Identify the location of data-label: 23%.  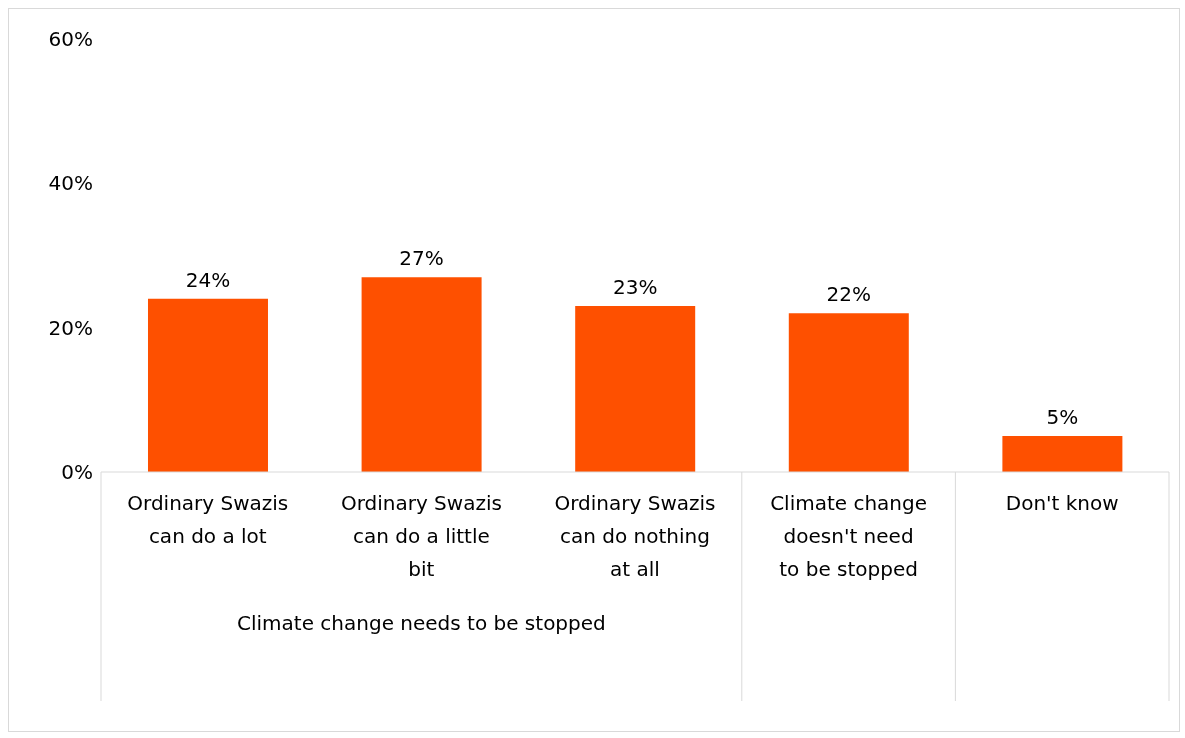
(635, 287).